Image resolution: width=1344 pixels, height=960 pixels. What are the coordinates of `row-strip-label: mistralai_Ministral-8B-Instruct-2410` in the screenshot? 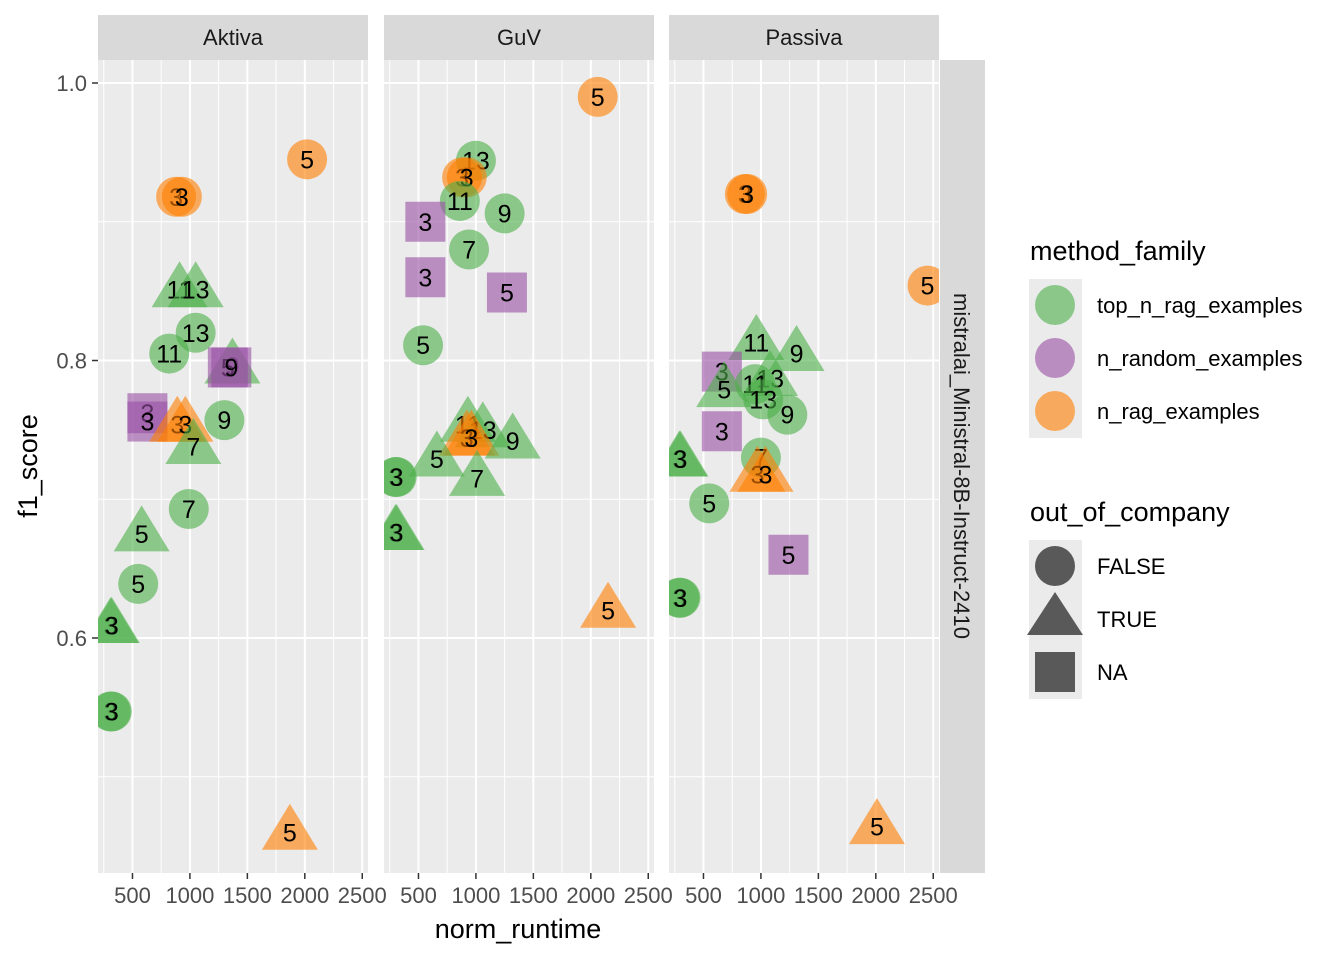 It's located at (961, 466).